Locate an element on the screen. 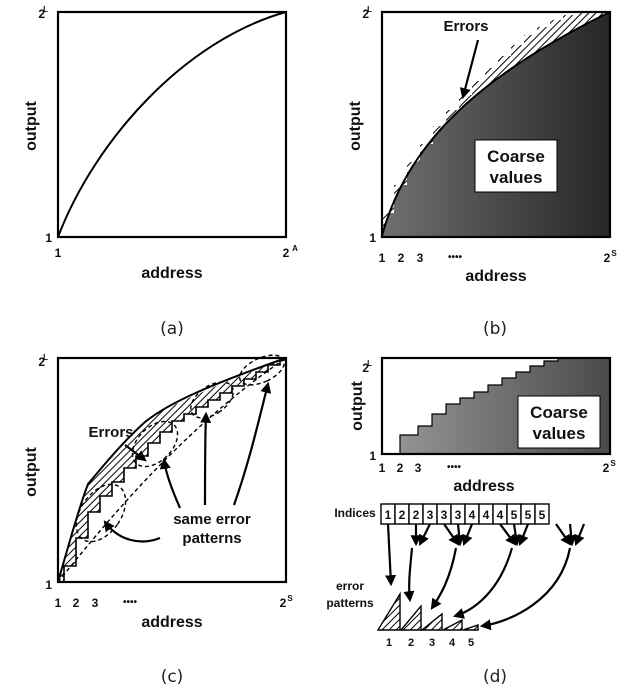 The width and height of the screenshot is (622, 690). panel-a-x-left: 1 is located at coordinates (58, 253).